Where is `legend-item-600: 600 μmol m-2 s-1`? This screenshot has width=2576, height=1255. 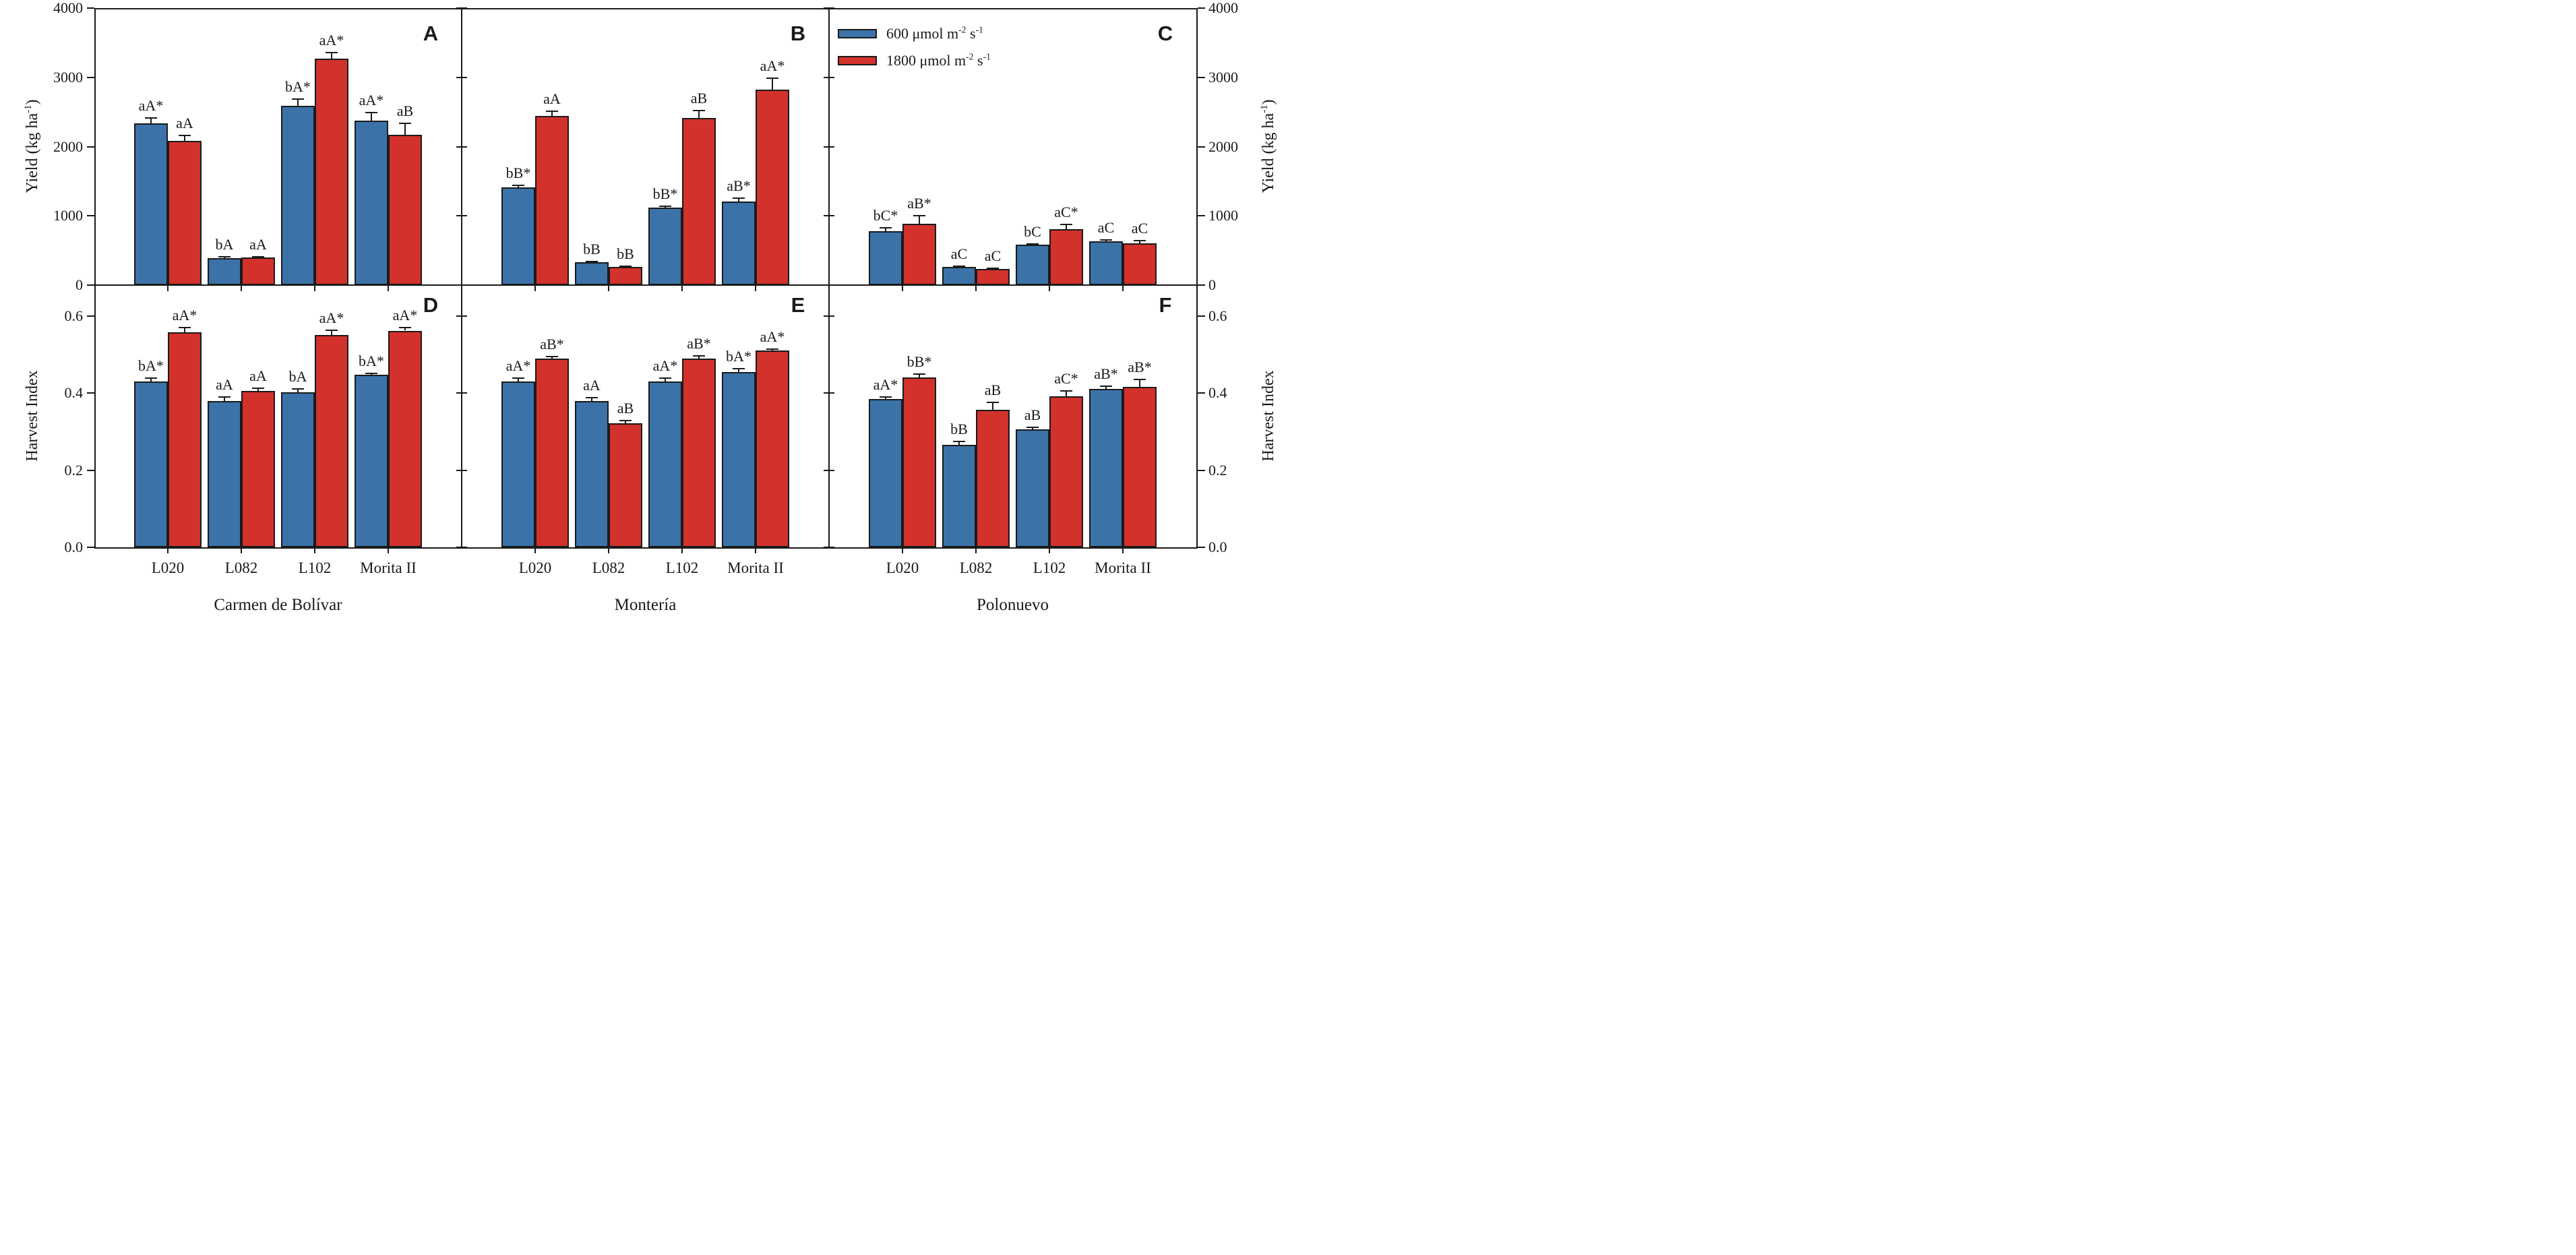 legend-item-600: 600 μmol m-2 s-1 is located at coordinates (915, 33).